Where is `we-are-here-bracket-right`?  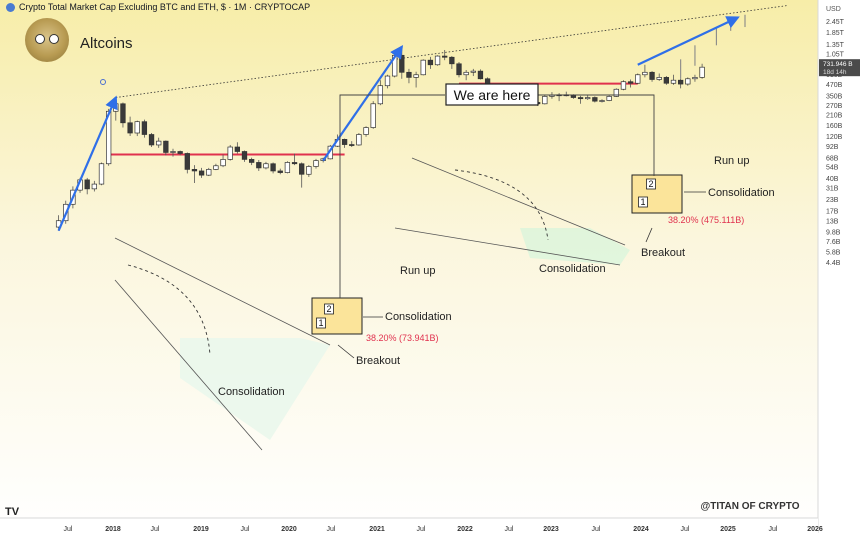 we-are-here-bracket-right is located at coordinates (596, 135).